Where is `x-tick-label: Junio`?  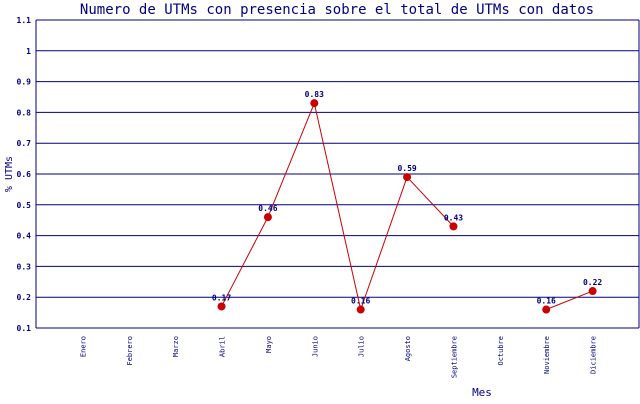
x-tick-label: Junio is located at coordinates (315, 346).